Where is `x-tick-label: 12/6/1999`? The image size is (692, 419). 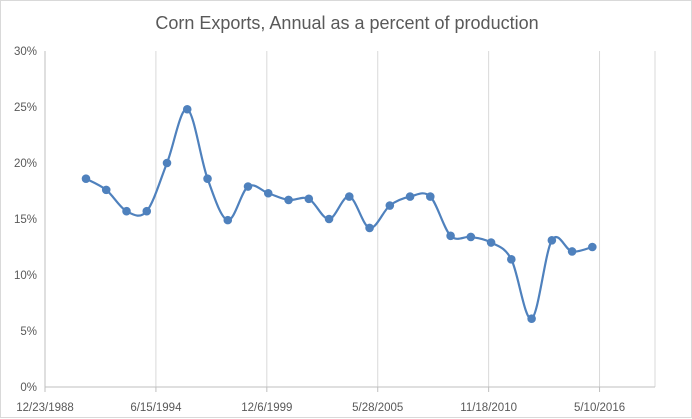
x-tick-label: 12/6/1999 is located at coordinates (266, 408).